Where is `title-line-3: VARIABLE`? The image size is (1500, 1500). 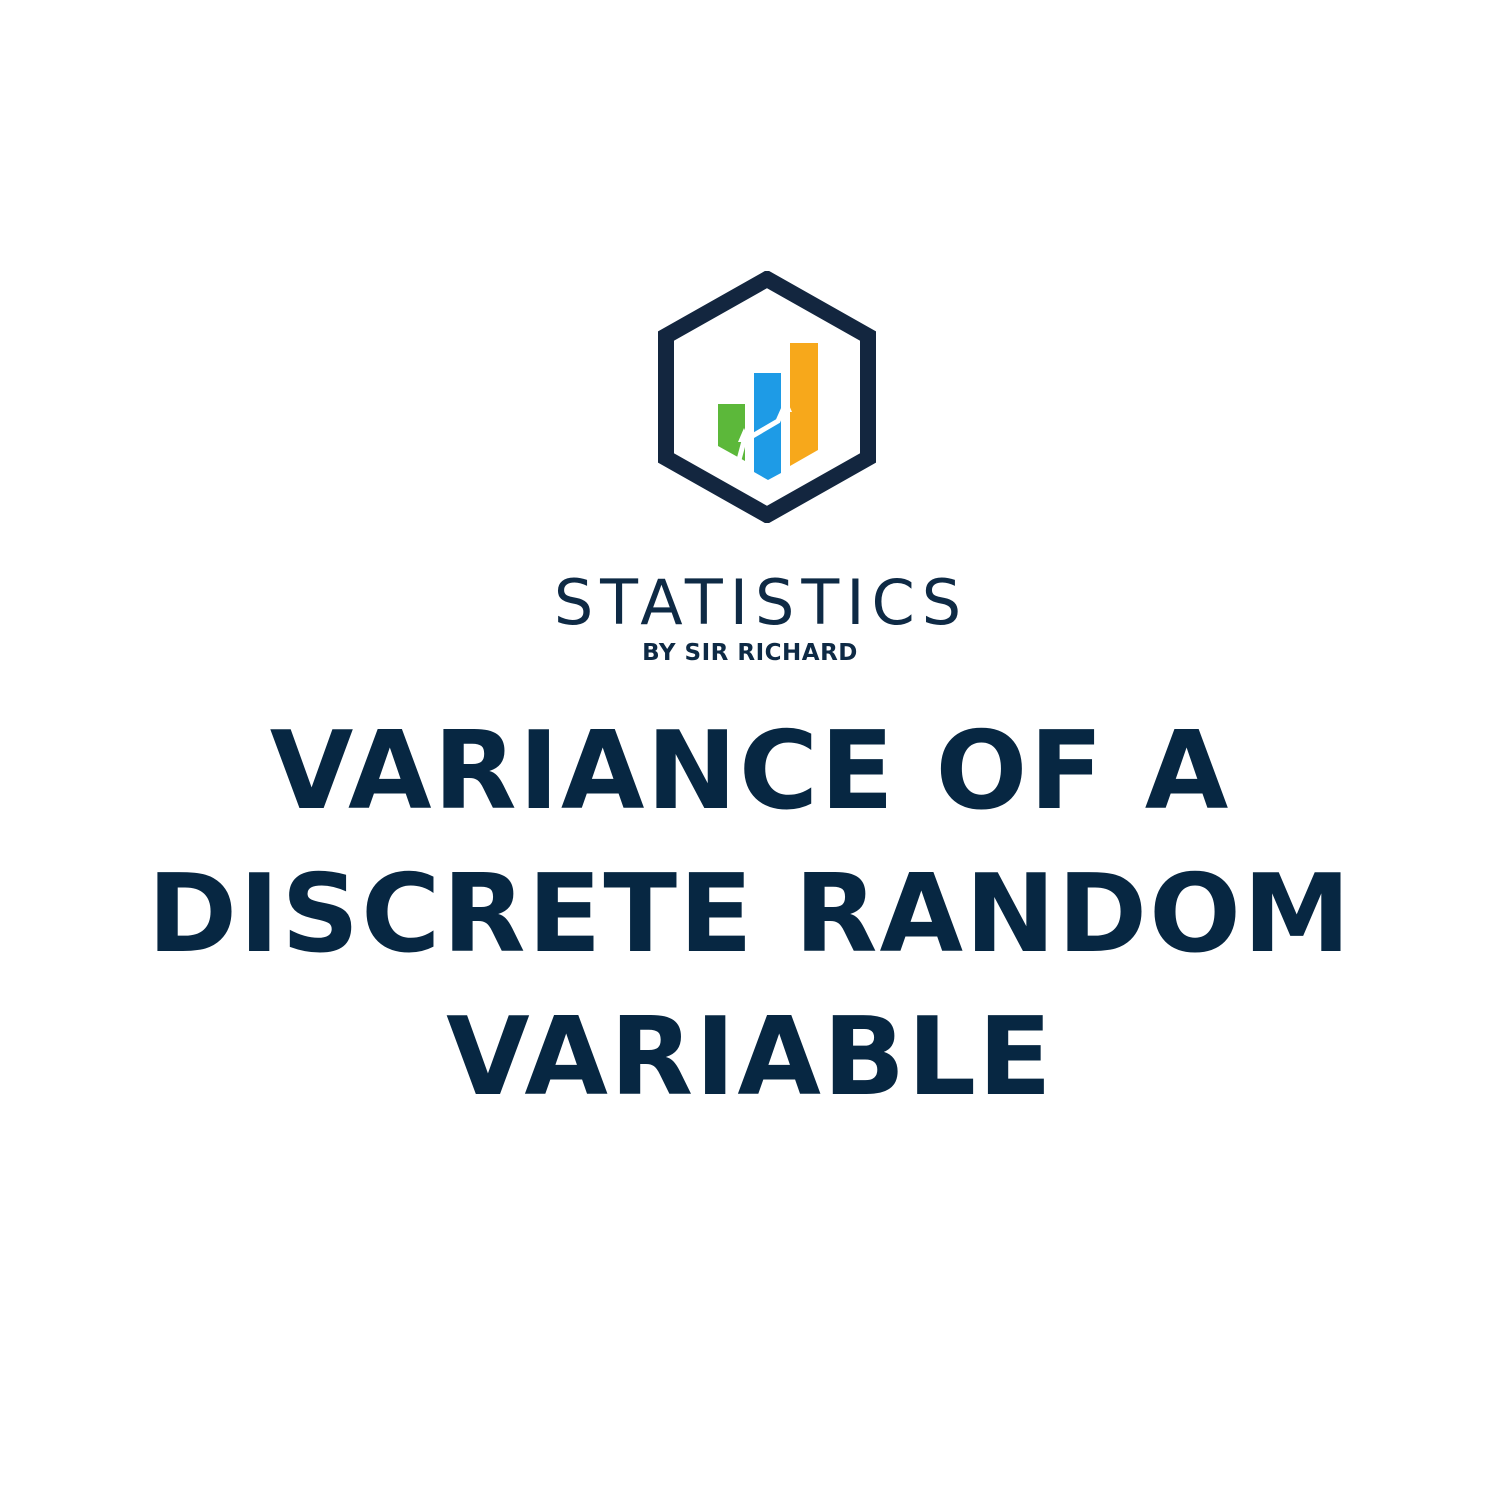 title-line-3: VARIABLE is located at coordinates (750, 1057).